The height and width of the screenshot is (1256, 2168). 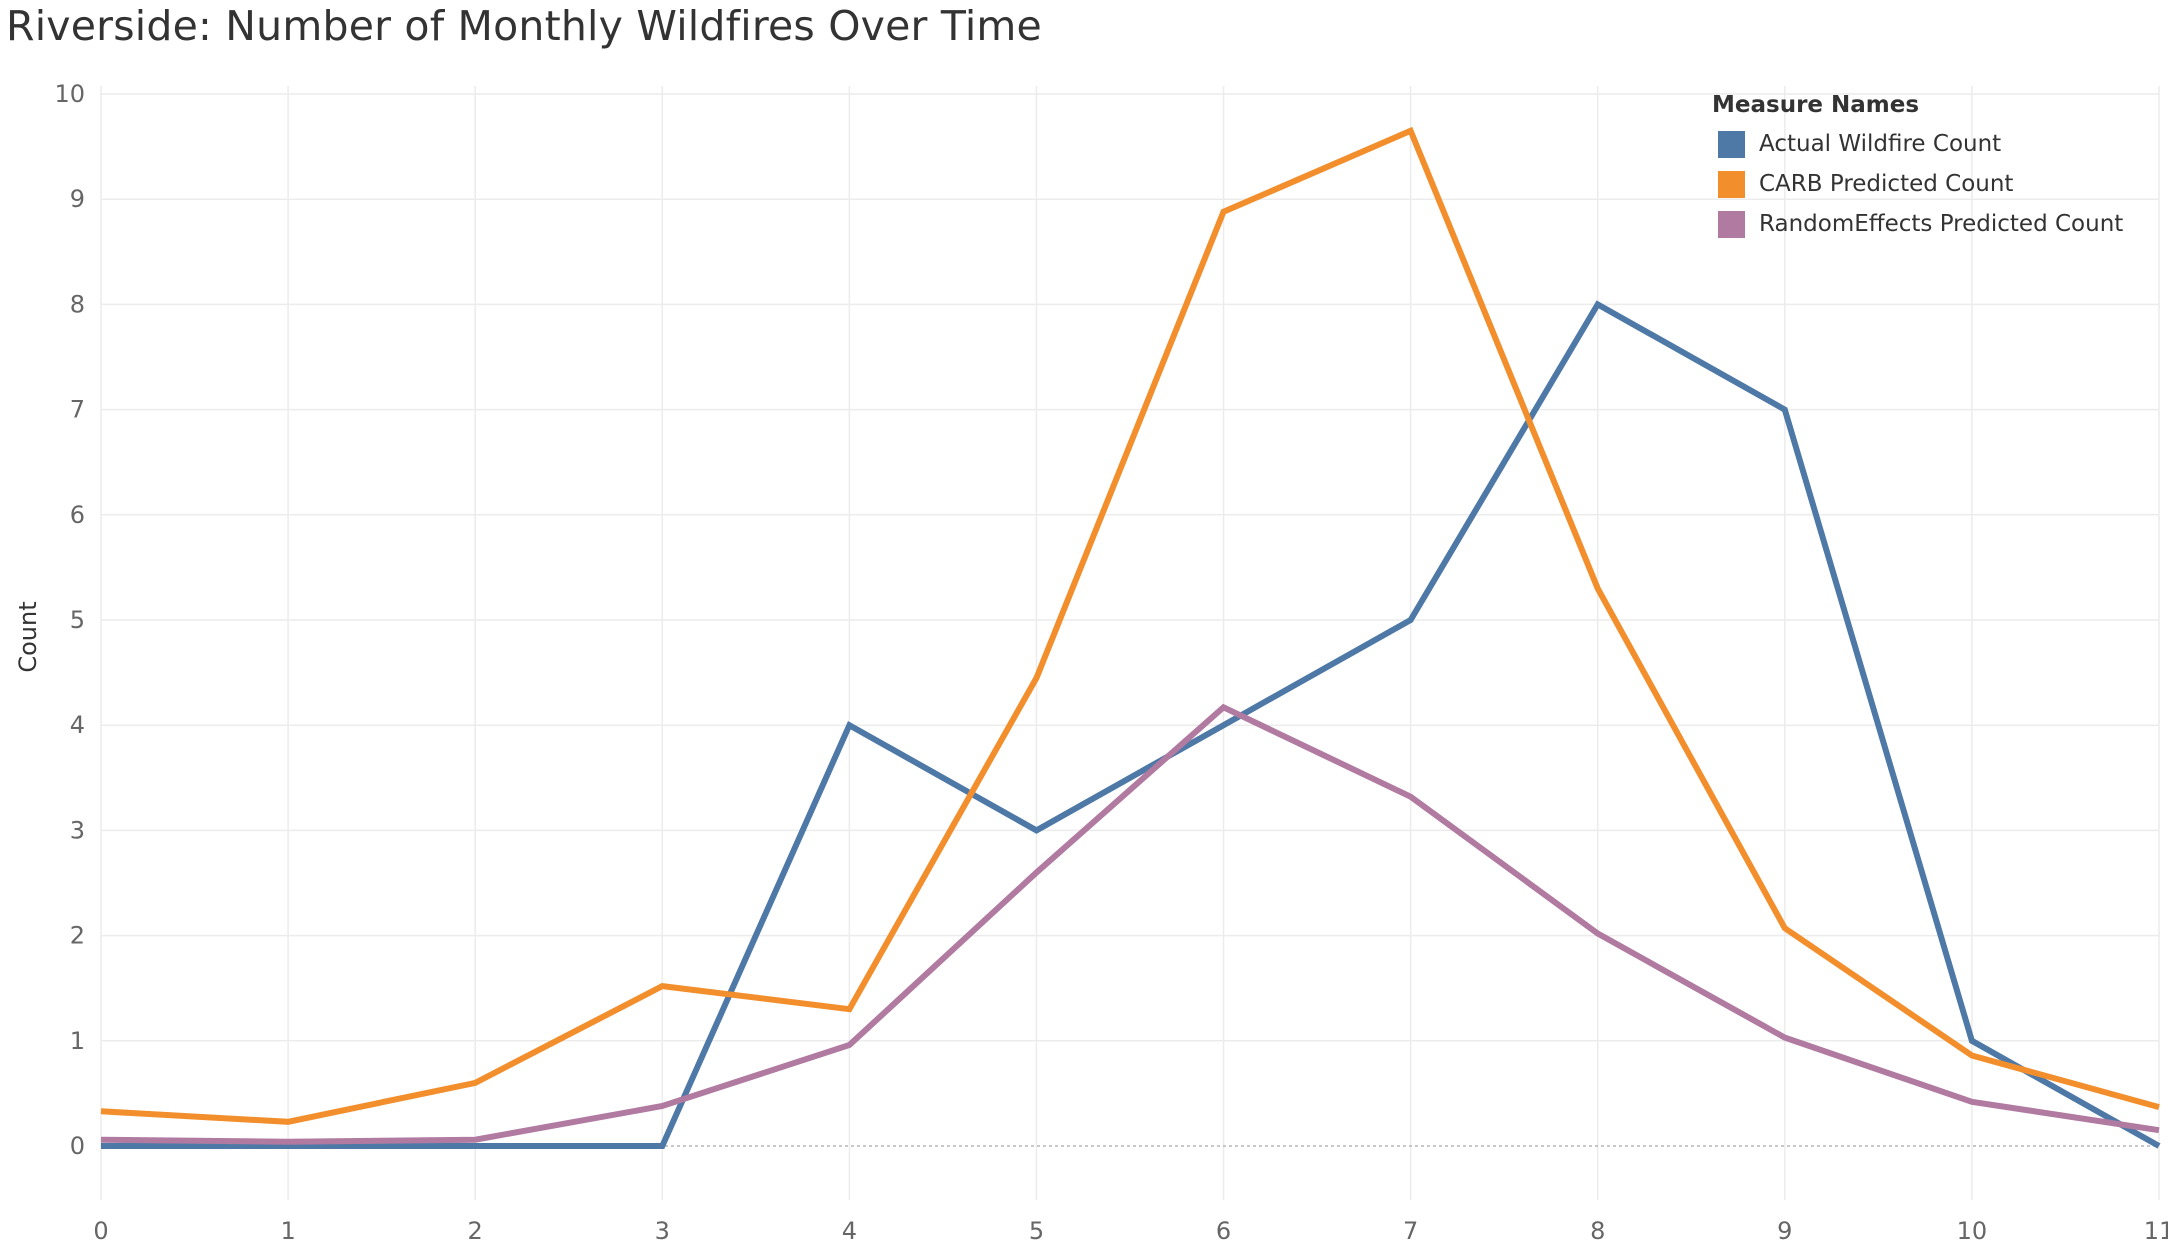 What do you see at coordinates (1036, 1231) in the screenshot?
I see `x-tick-label: 5` at bounding box center [1036, 1231].